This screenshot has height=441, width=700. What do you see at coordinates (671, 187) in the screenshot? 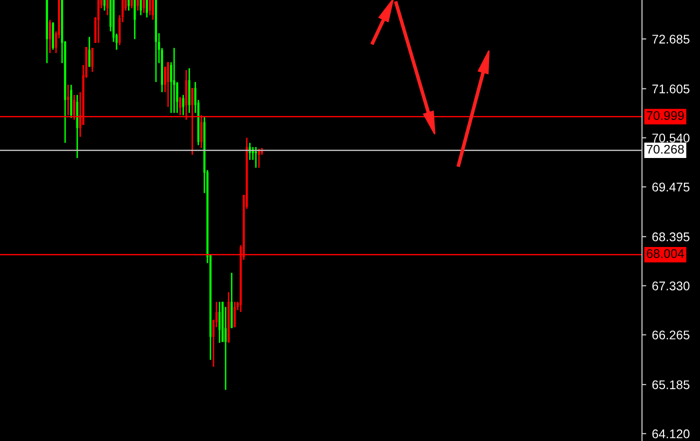
I see `y-tick-label: 69.475` at bounding box center [671, 187].